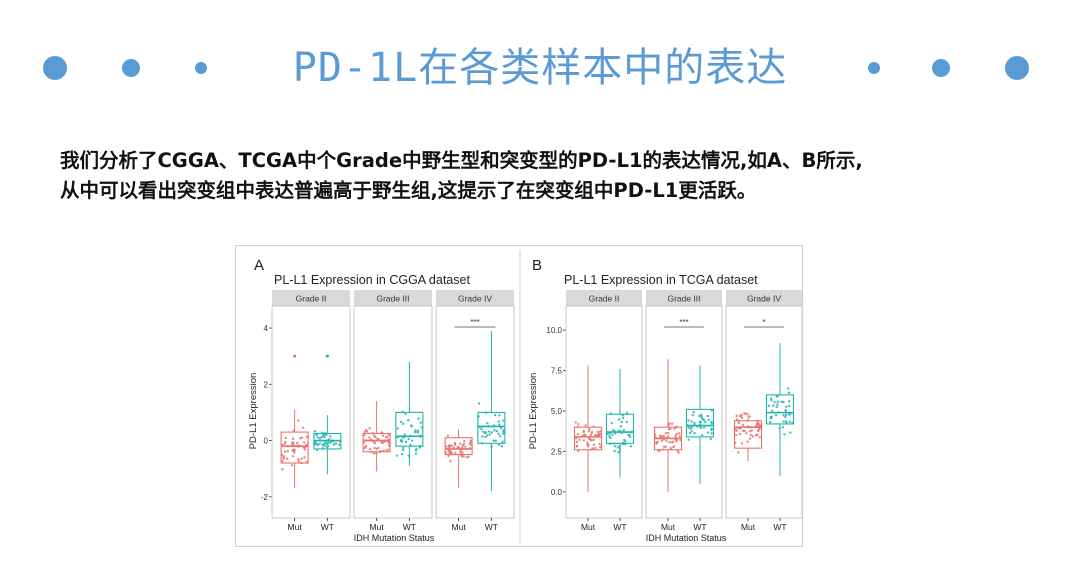 The width and height of the screenshot is (1080, 576). I want to click on y-tick-label: 0.0, so click(557, 492).